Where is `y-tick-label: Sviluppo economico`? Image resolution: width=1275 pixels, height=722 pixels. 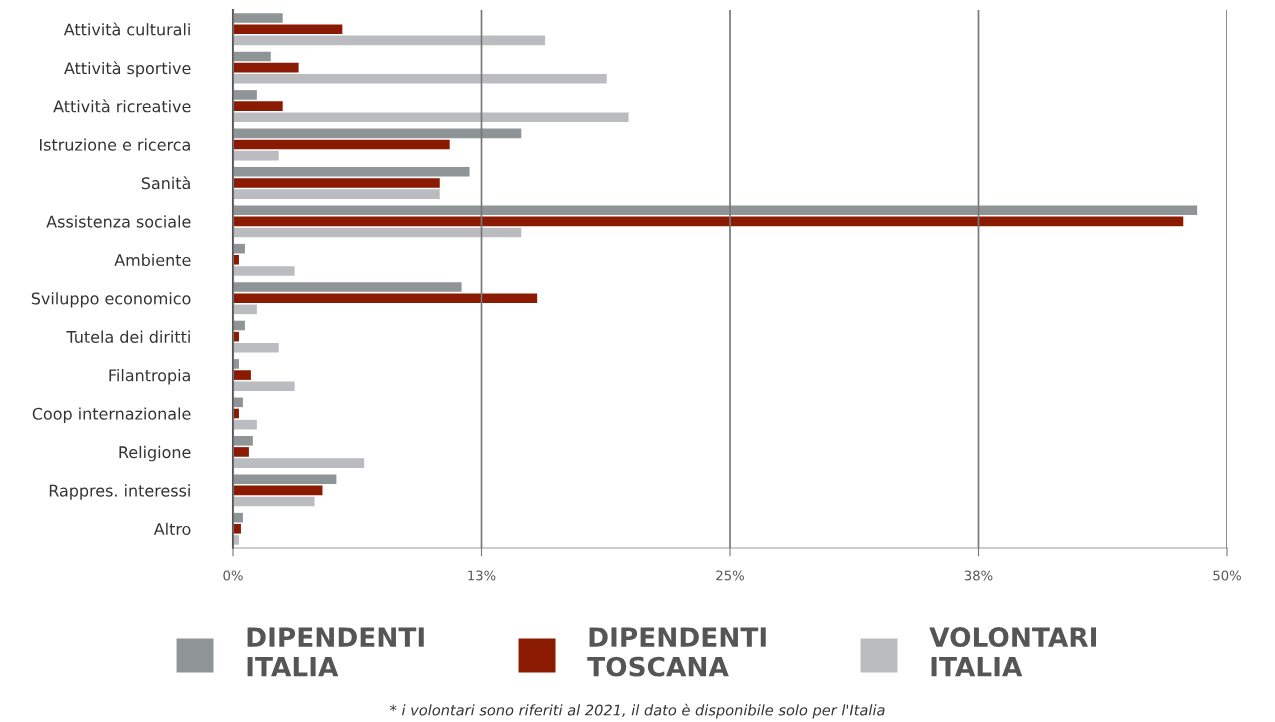 y-tick-label: Sviluppo economico is located at coordinates (111, 300).